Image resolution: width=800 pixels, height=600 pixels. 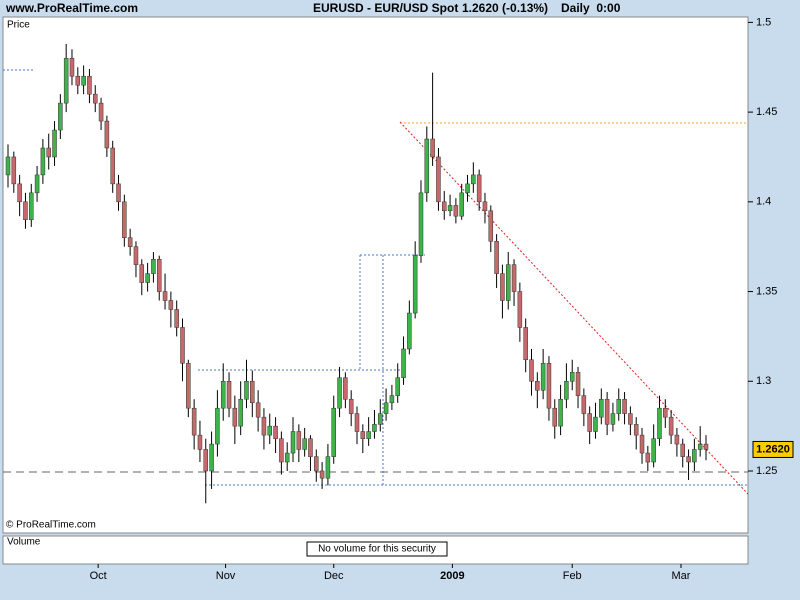 What do you see at coordinates (51, 525) in the screenshot?
I see `copyright: © ProRealTime.com` at bounding box center [51, 525].